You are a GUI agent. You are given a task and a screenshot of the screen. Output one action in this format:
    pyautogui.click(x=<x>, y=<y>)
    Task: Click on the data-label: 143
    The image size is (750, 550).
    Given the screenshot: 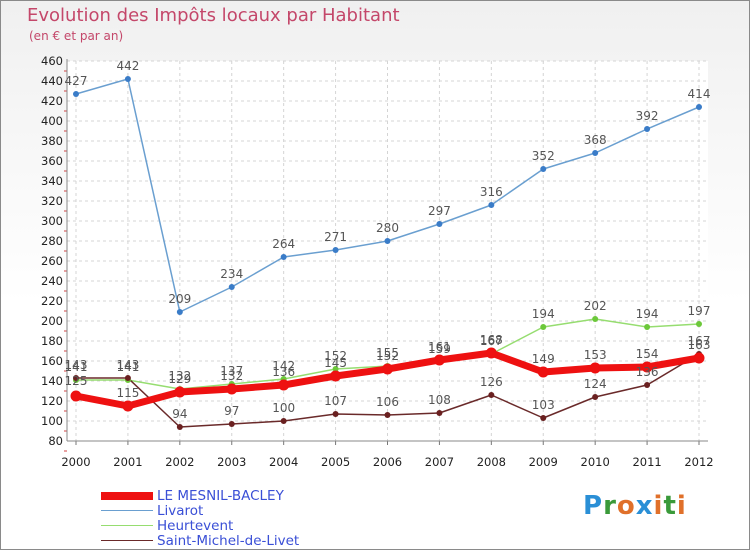 What is the action you would take?
    pyautogui.click(x=127, y=365)
    